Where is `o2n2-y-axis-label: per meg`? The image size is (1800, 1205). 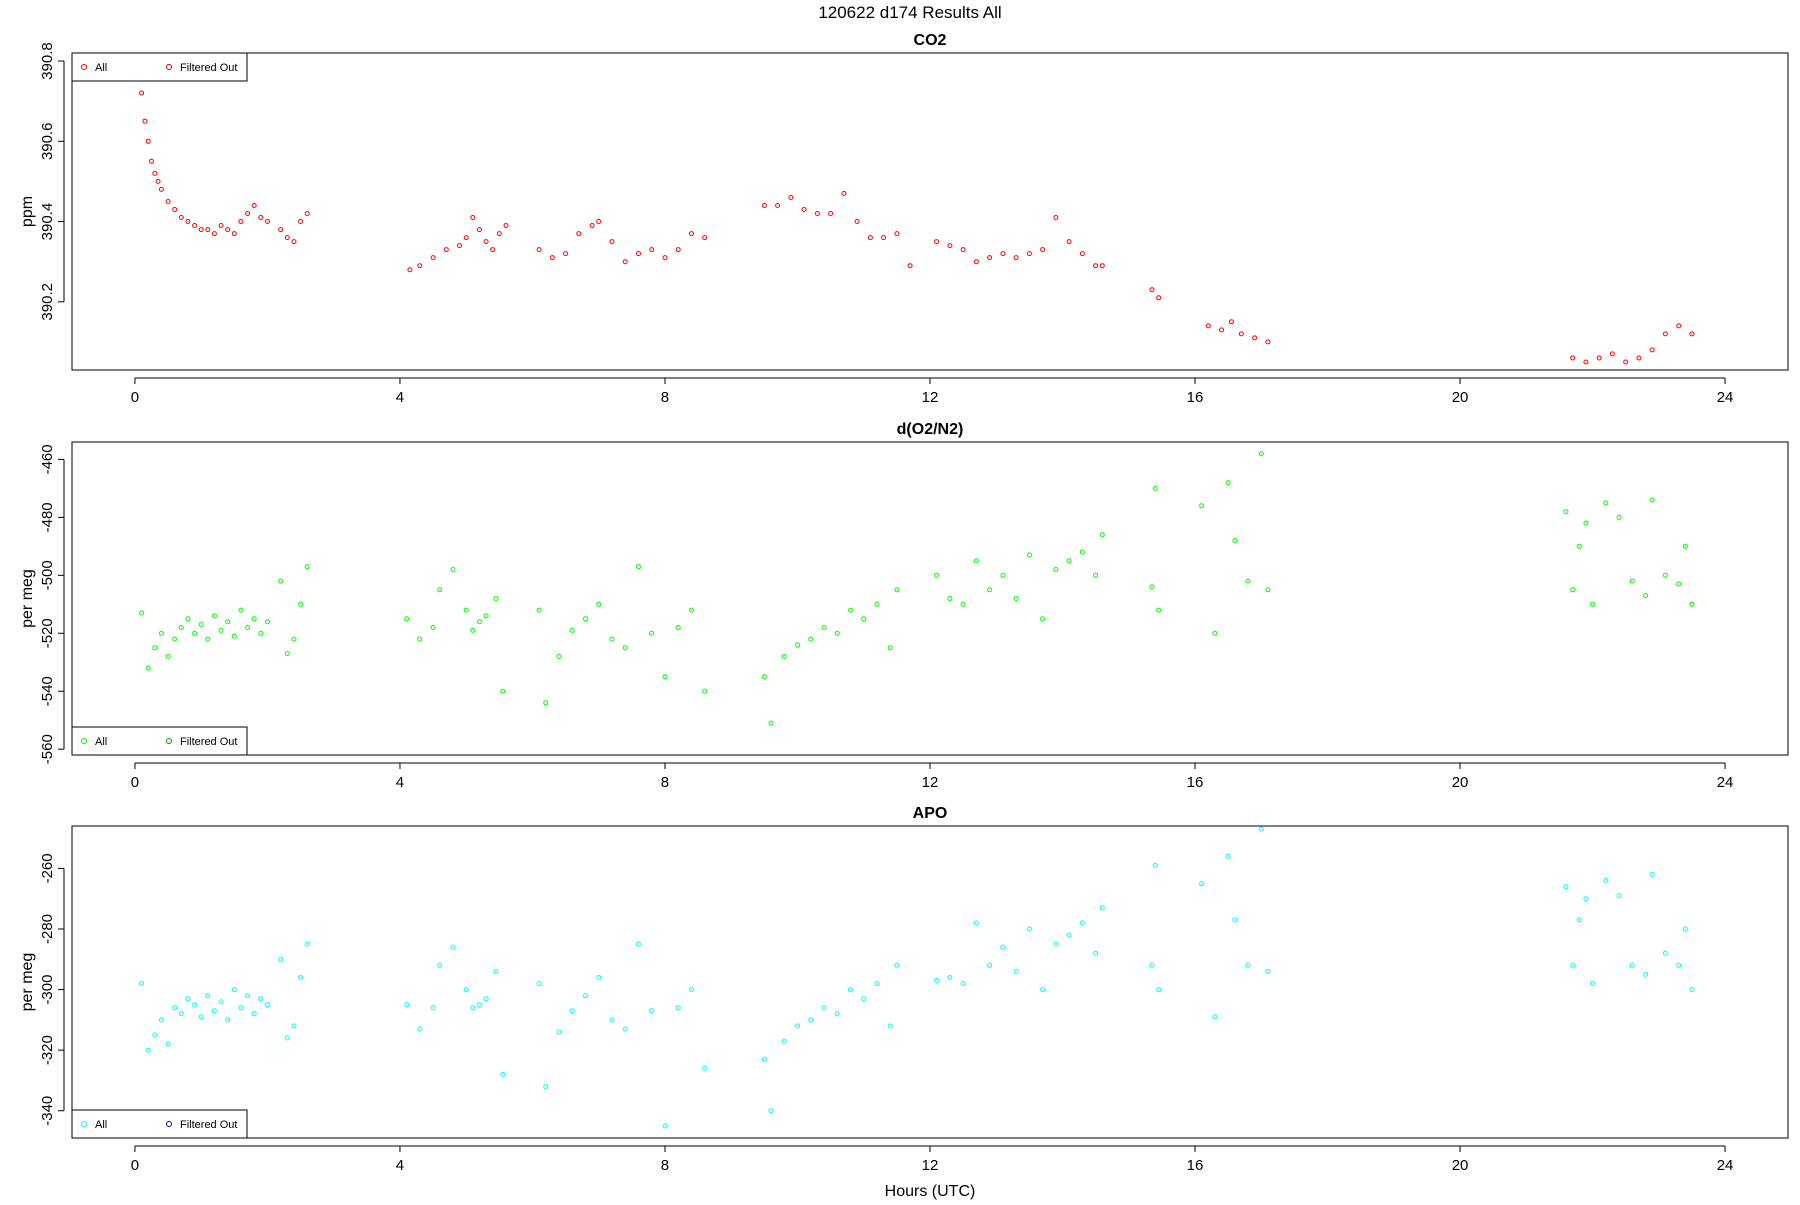
o2n2-y-axis-label: per meg is located at coordinates (27, 598).